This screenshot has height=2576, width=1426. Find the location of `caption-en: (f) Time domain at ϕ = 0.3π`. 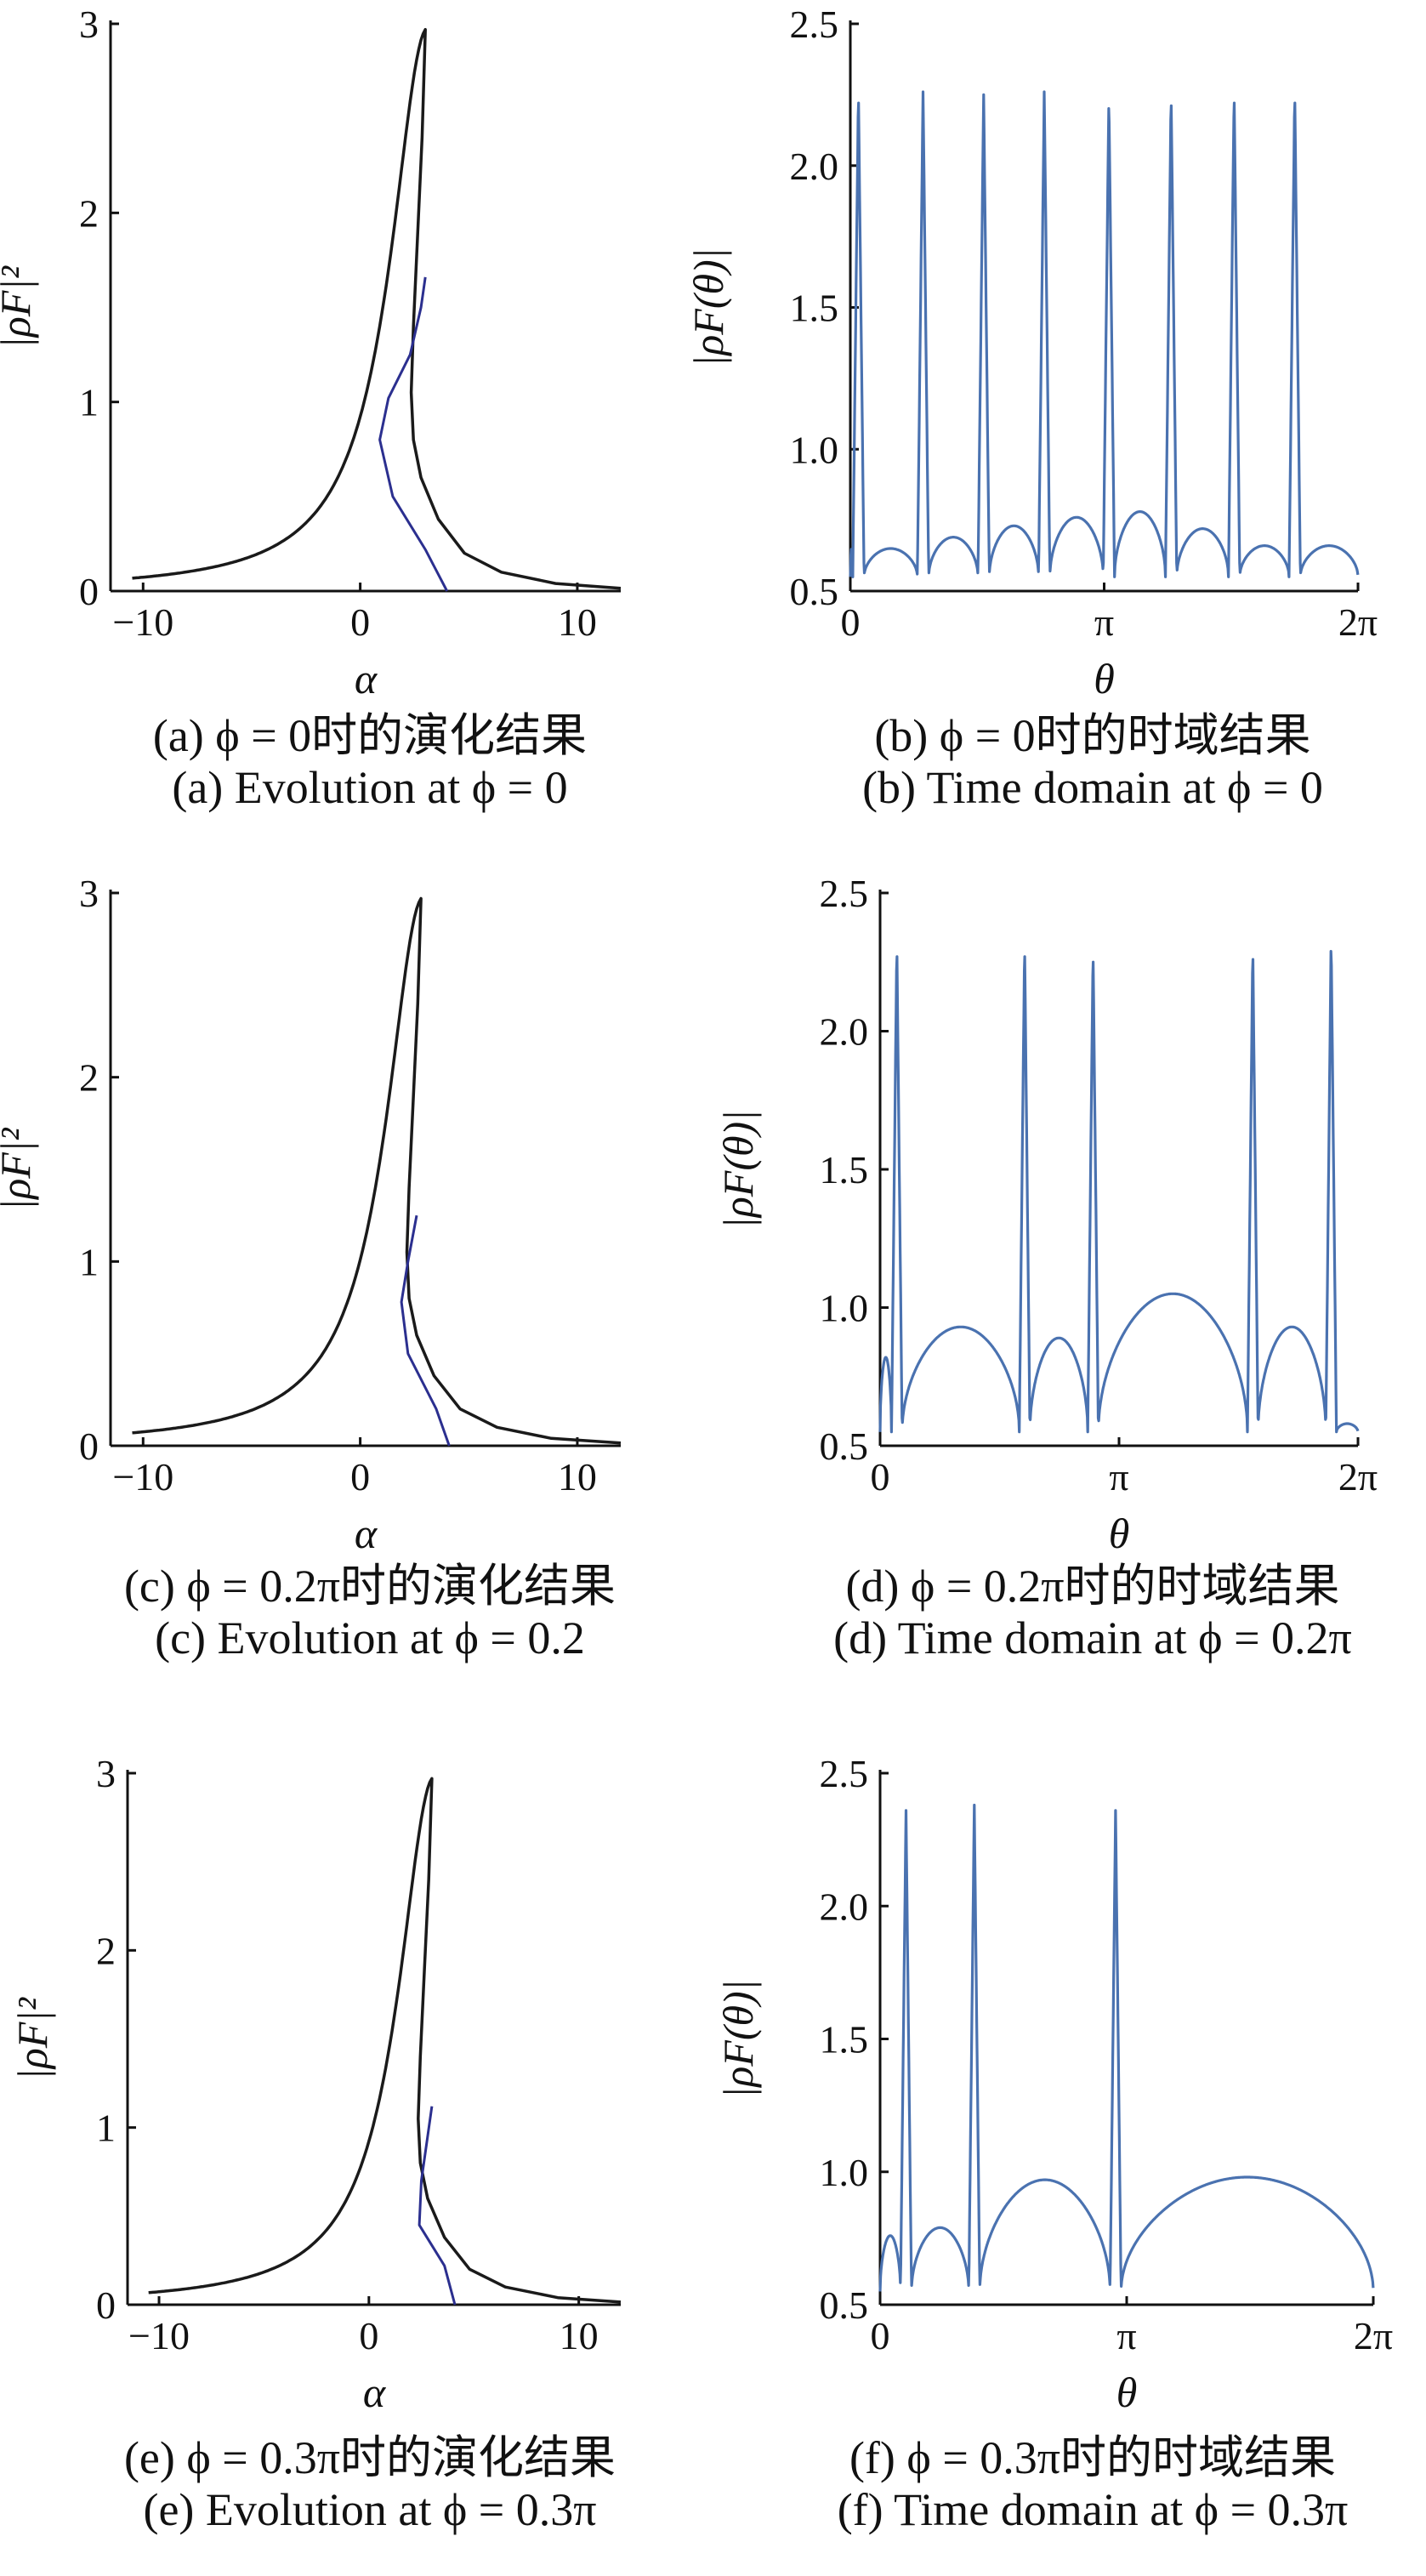

caption-en: (f) Time domain at ϕ = 0.3π is located at coordinates (1093, 2509).